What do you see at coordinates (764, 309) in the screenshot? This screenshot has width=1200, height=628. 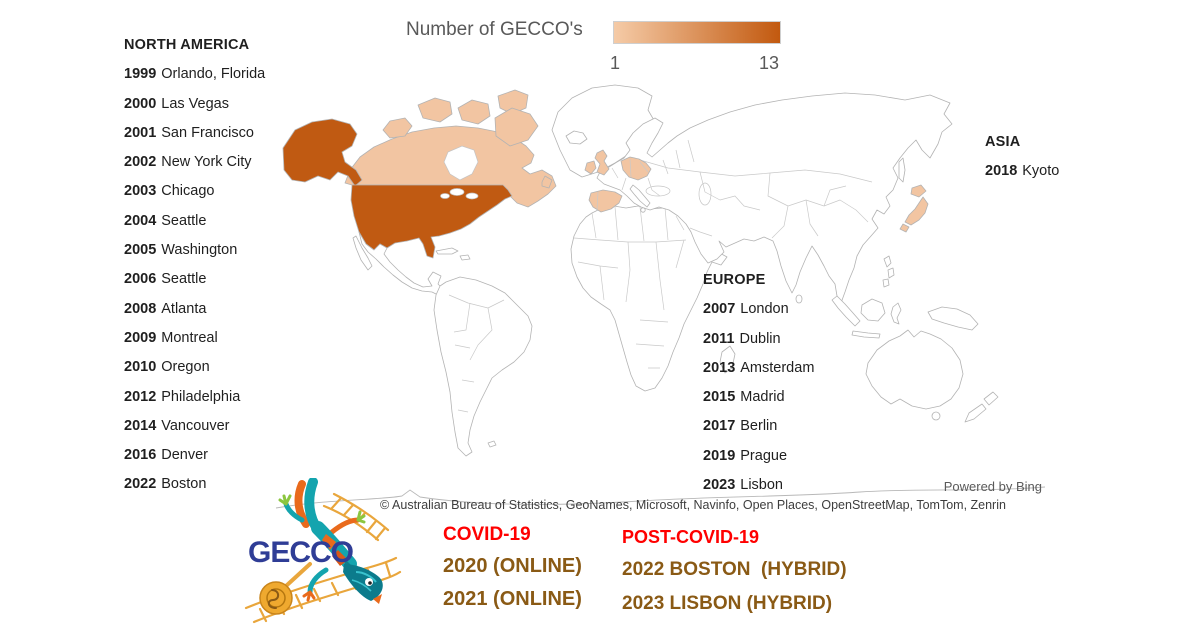 I see `conference-city: London` at bounding box center [764, 309].